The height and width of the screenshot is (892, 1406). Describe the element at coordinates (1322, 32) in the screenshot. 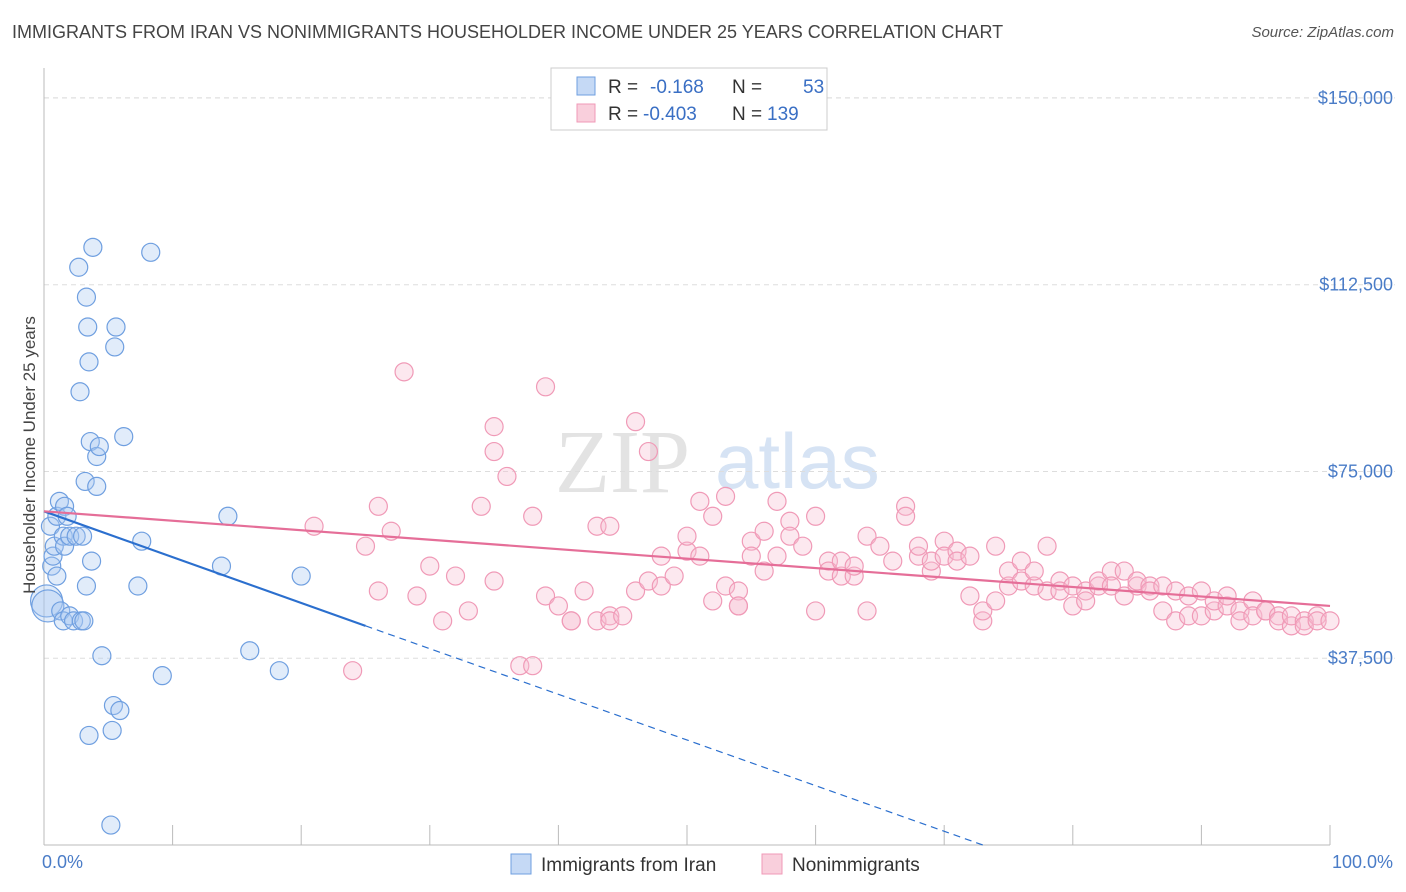

I see `source-label: Source: ZipAtlas.com` at that location.